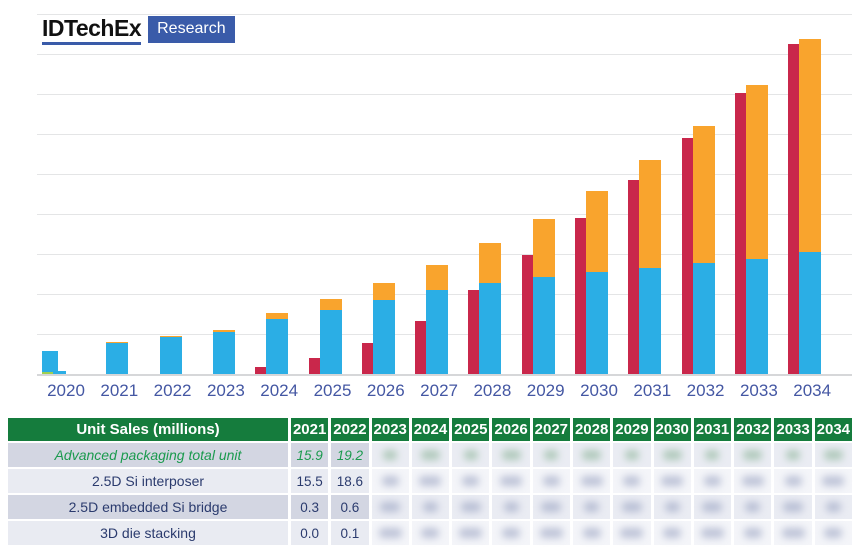 This screenshot has height=560, width=859. Describe the element at coordinates (148, 507) in the screenshot. I see `table-row-label: 2.5D embedded Si bridge` at that location.